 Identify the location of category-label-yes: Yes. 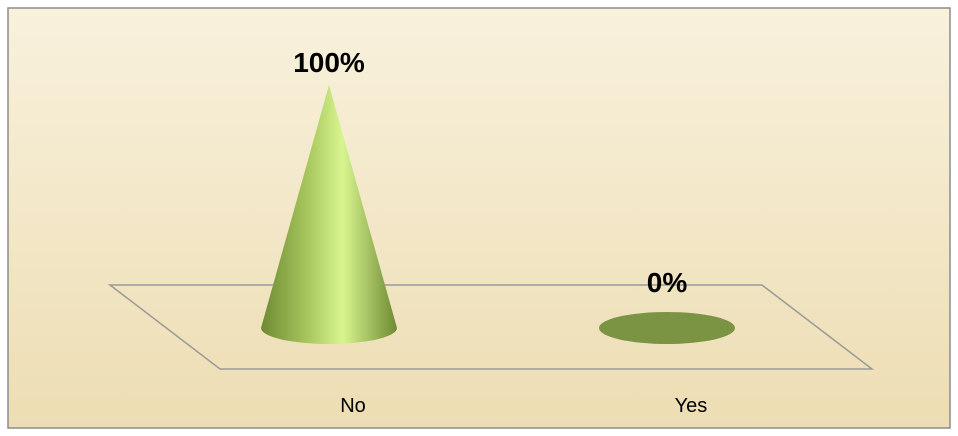
(691, 406).